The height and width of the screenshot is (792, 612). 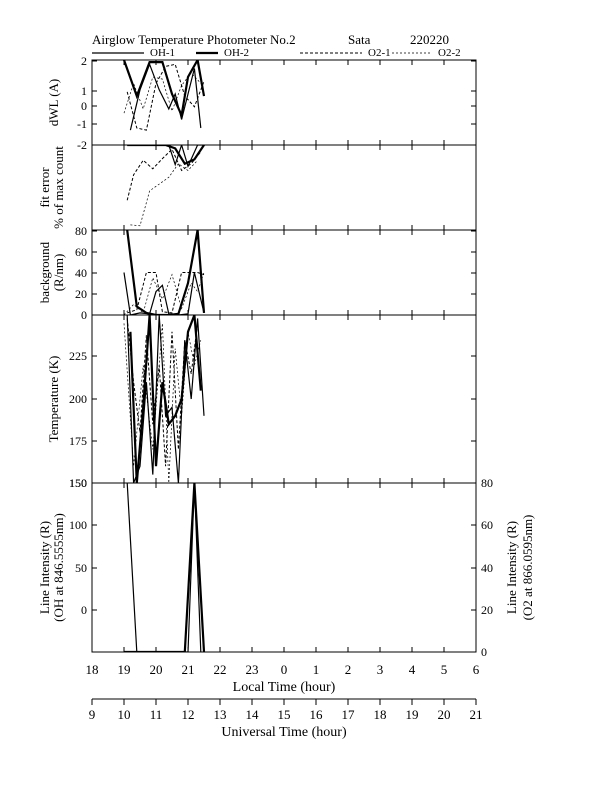 I want to click on legend-label-o2-1: O2-1, so click(x=379, y=53).